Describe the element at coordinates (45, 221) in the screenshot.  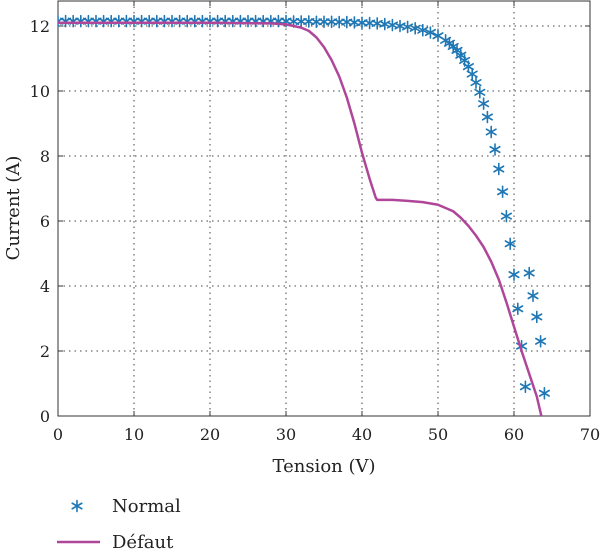
I see `y-tick-label: 6` at that location.